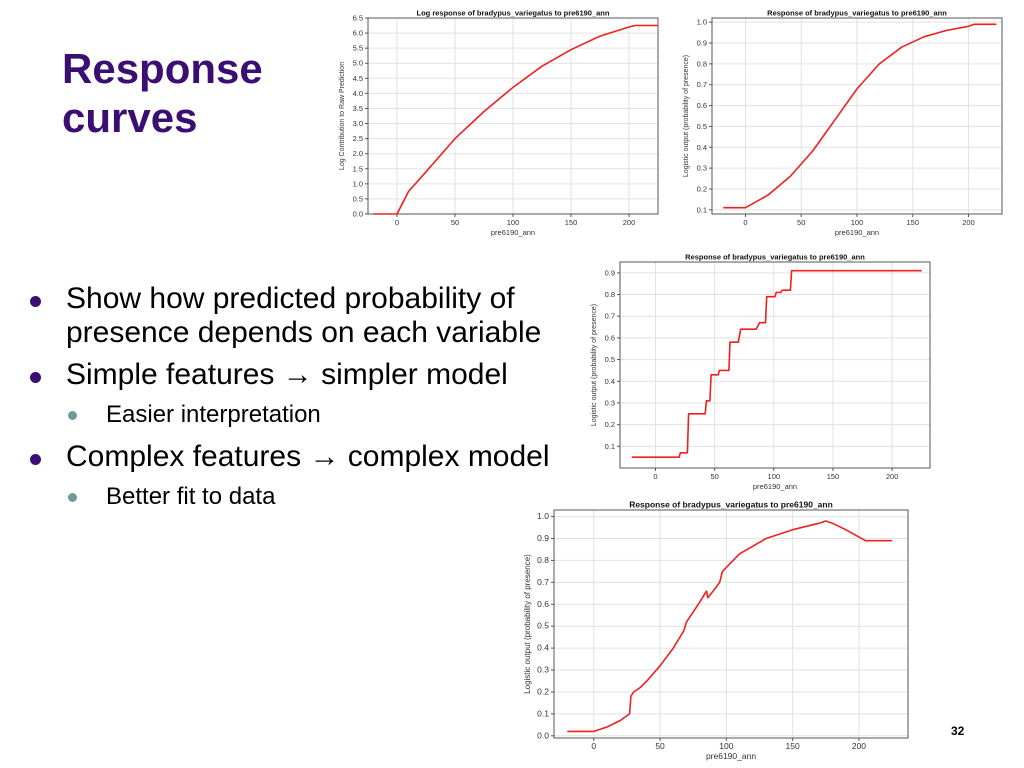  Describe the element at coordinates (358, 108) in the screenshot. I see `y-tick-label: 3.5` at that location.